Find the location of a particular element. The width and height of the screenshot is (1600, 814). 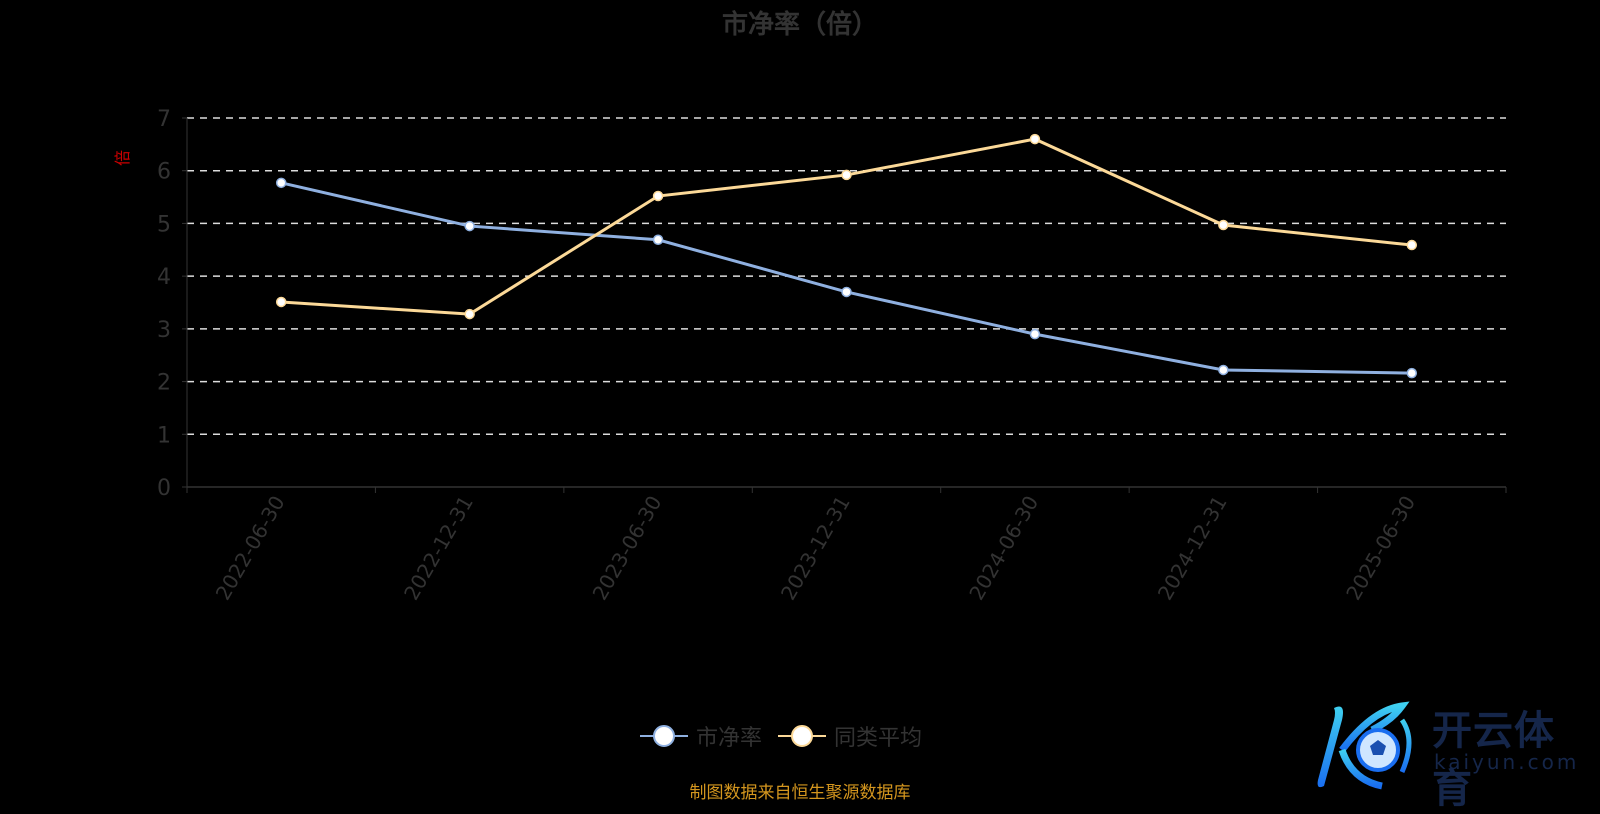

y-tick-label: 4 is located at coordinates (164, 277).